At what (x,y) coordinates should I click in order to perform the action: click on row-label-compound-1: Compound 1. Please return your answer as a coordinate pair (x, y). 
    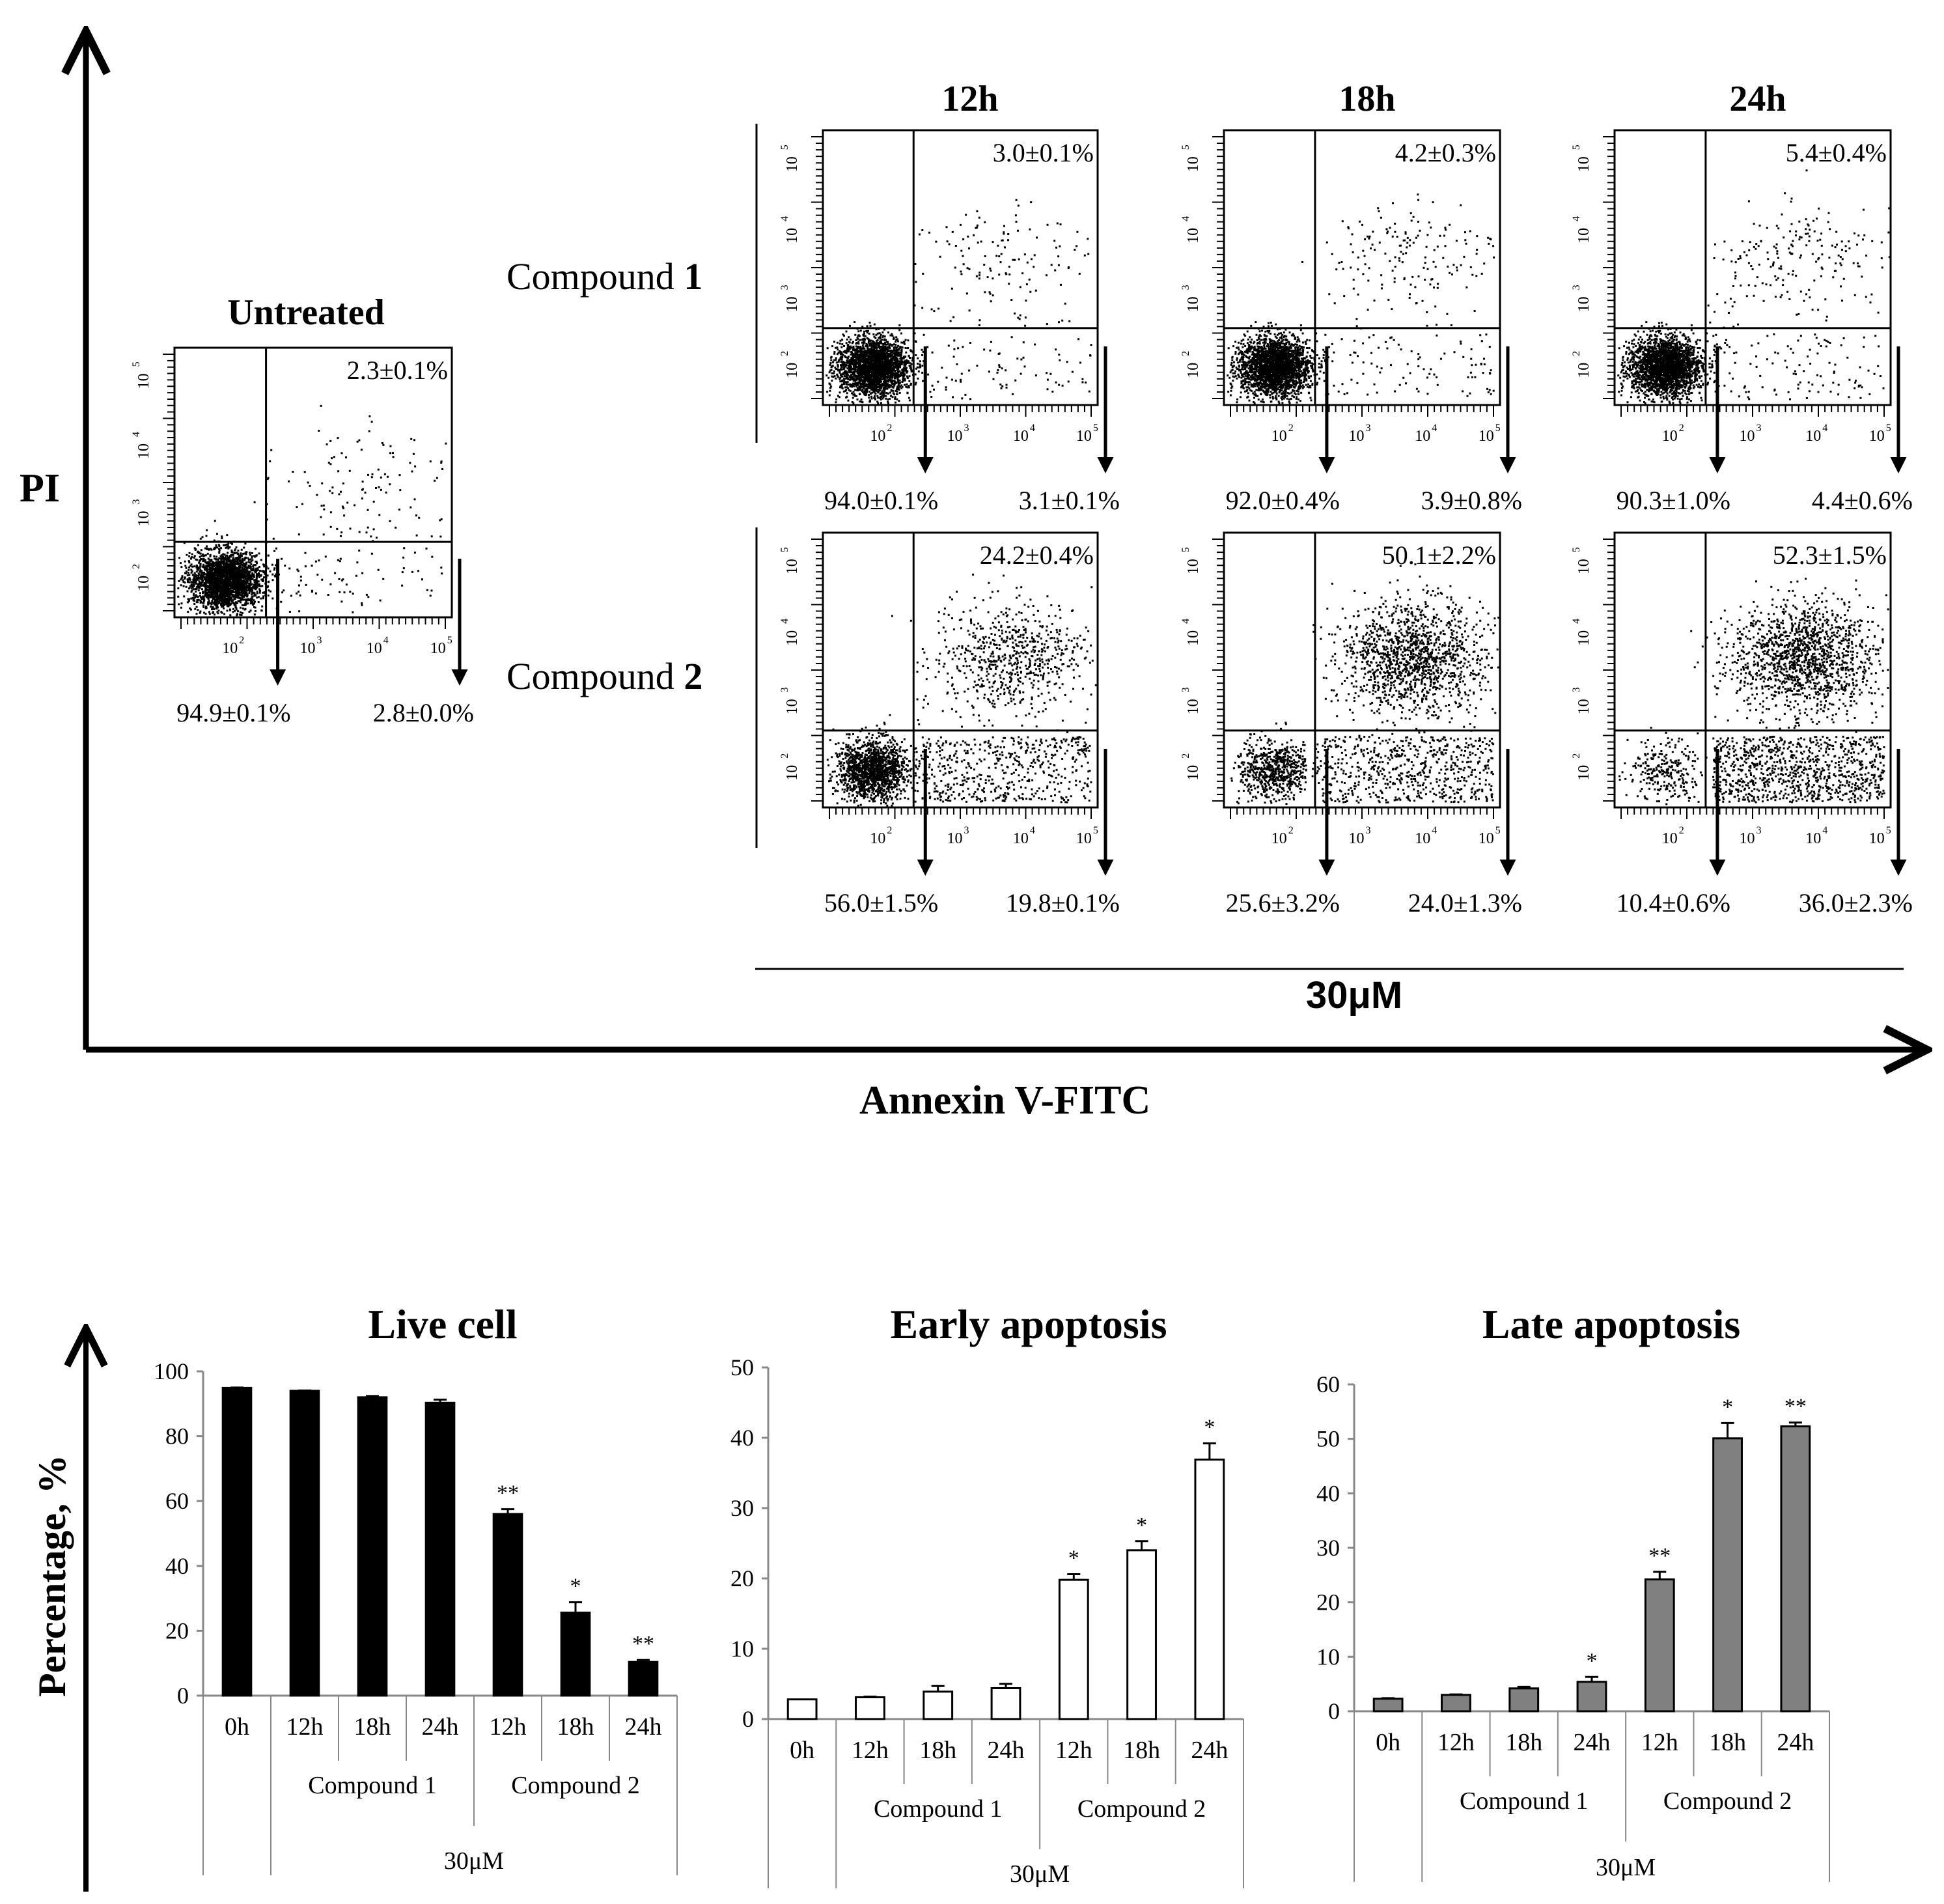
    Looking at the image, I should click on (605, 276).